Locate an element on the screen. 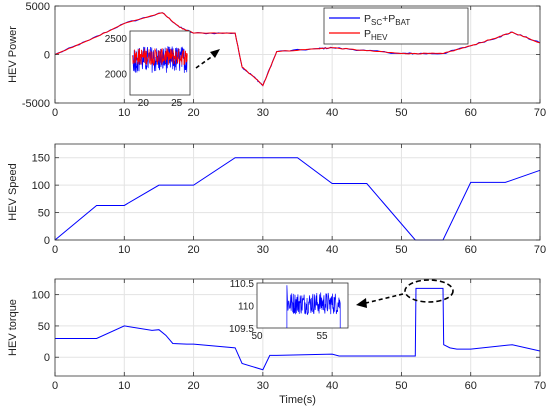 The width and height of the screenshot is (550, 409). legend-box is located at coordinates (396, 26).